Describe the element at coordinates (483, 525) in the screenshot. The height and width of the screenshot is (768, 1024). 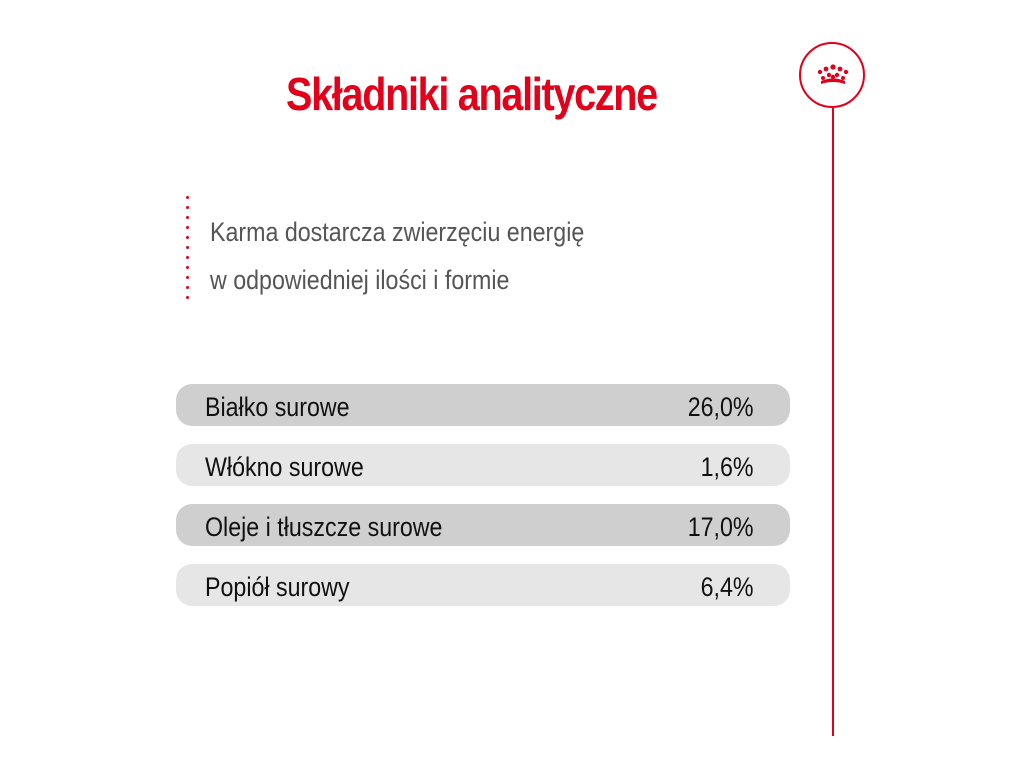
I see `list-item-fat: Oleje i tłuszcze surowe 17,0%` at that location.